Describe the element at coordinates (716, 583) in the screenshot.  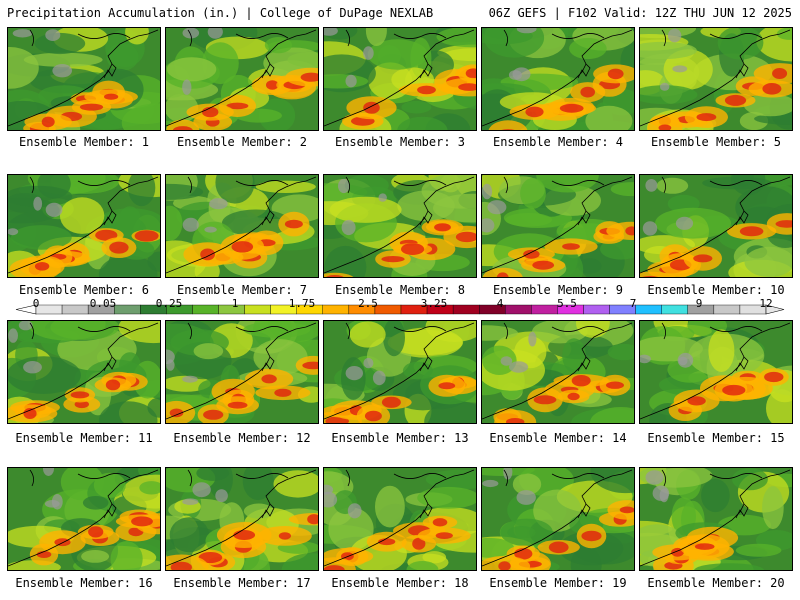
I see `ensemble-member-label: Ensemble Member: 20` at that location.